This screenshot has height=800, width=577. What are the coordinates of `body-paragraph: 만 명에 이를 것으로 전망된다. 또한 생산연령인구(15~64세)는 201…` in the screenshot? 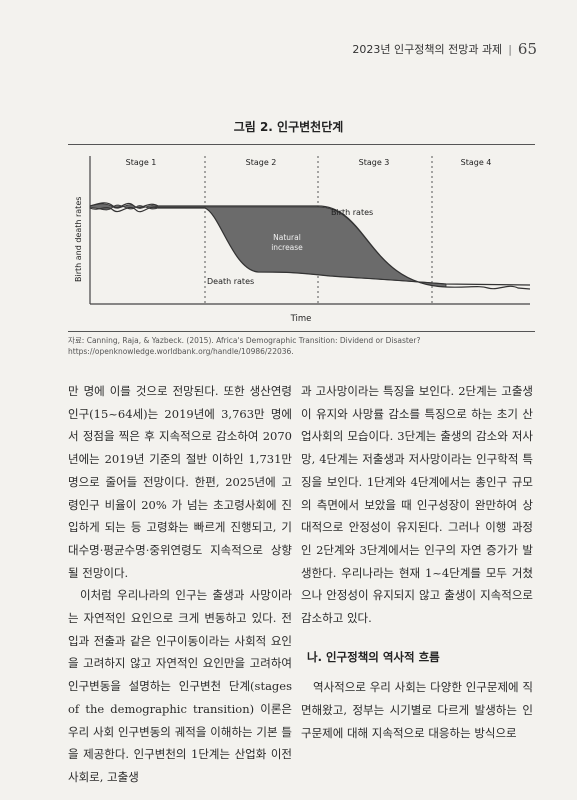 It's located at (180, 482).